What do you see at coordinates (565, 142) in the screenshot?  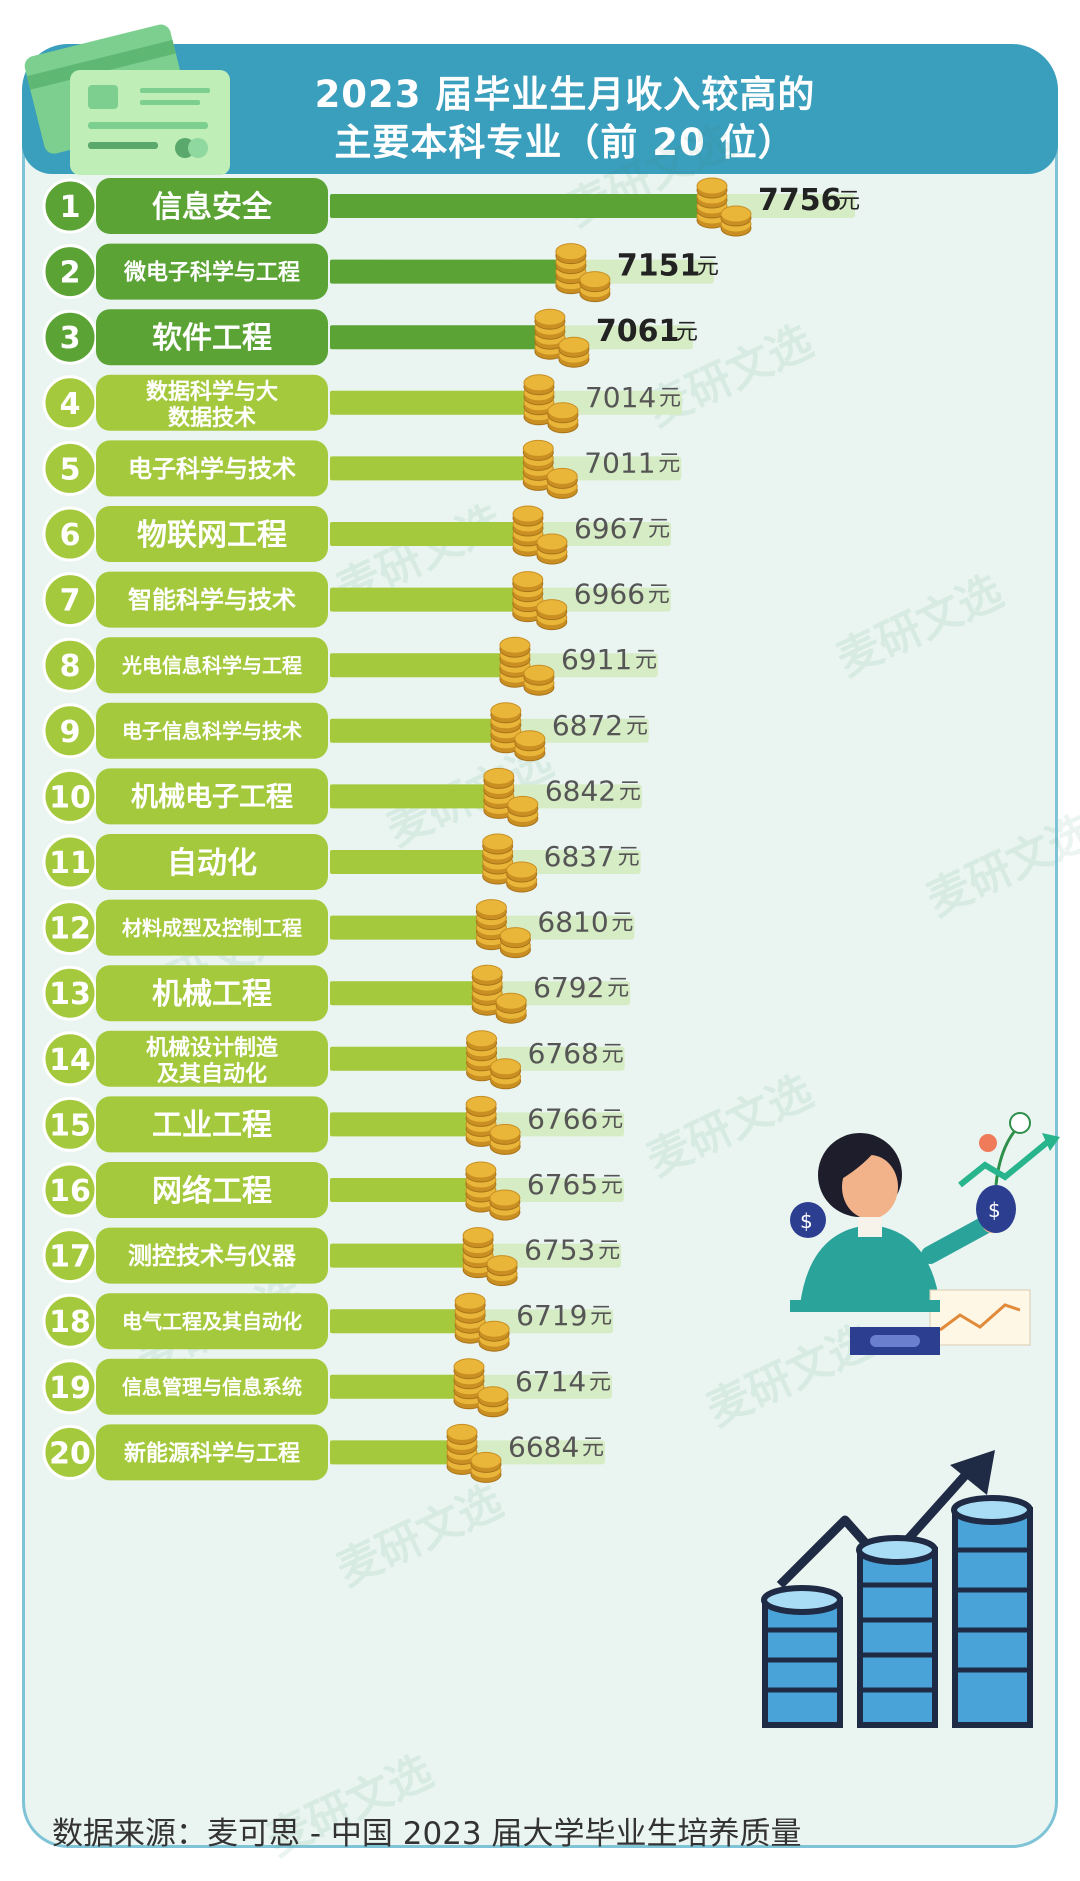 I see `chart-title-line2: 主要本科专业（前 20 位）` at bounding box center [565, 142].